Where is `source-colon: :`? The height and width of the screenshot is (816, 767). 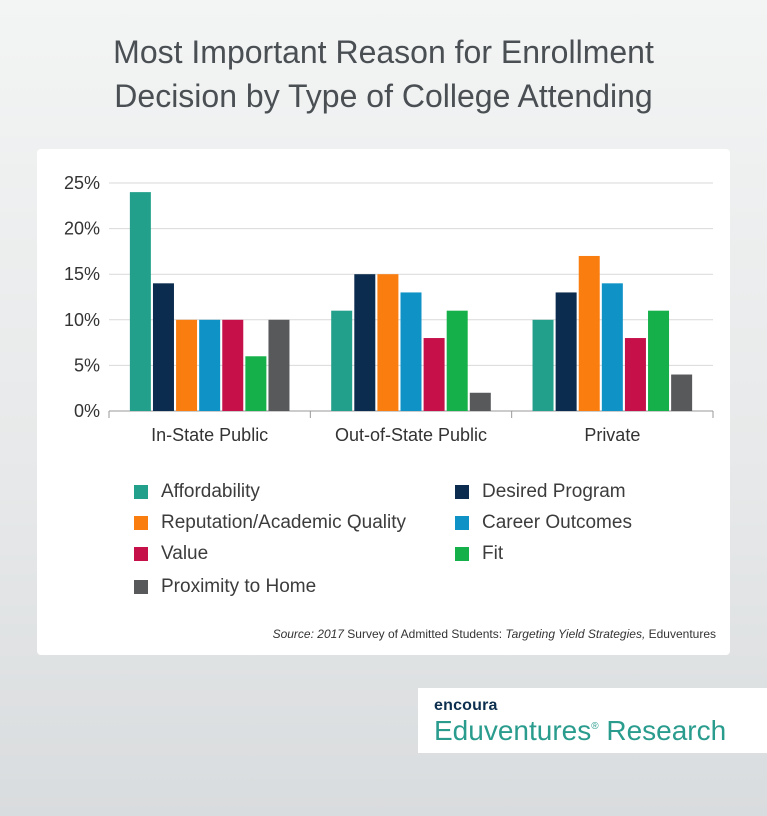 source-colon: : is located at coordinates (502, 634).